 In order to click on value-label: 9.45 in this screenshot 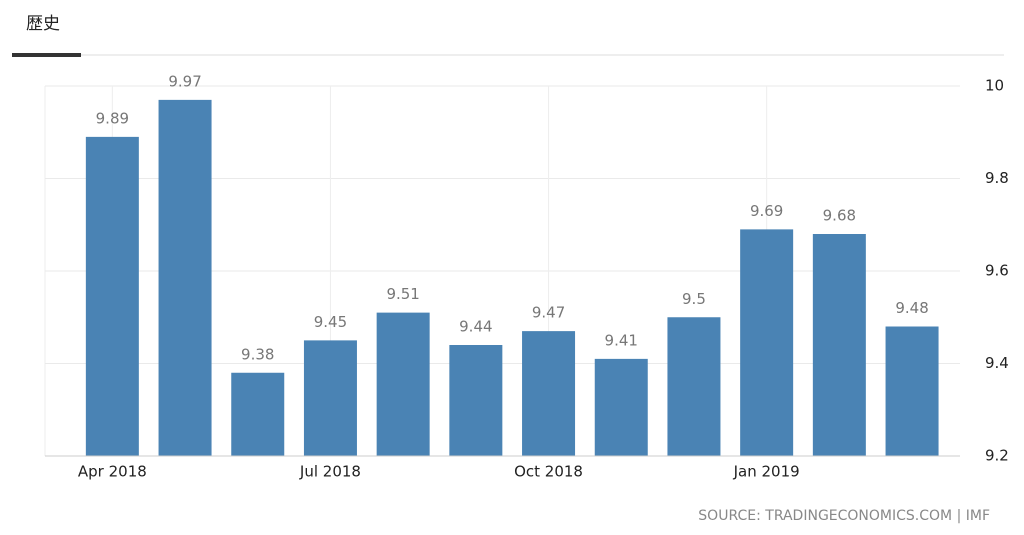, I will do `click(330, 322)`.